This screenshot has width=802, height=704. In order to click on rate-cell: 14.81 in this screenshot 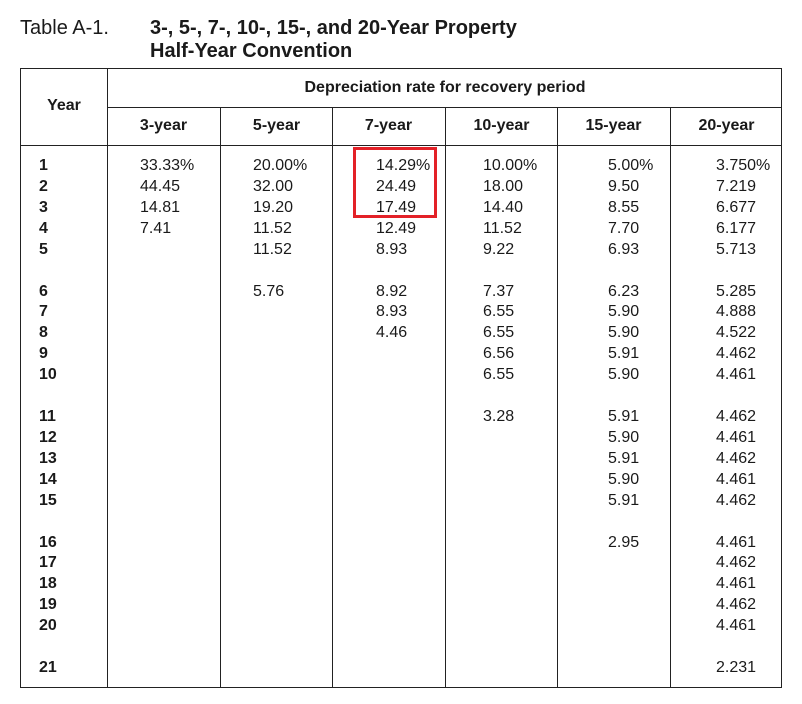, I will do `click(160, 207)`.